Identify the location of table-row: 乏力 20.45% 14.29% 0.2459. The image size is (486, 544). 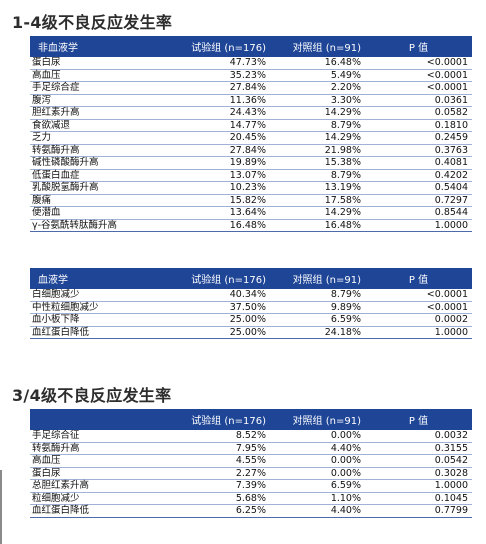
(251, 138).